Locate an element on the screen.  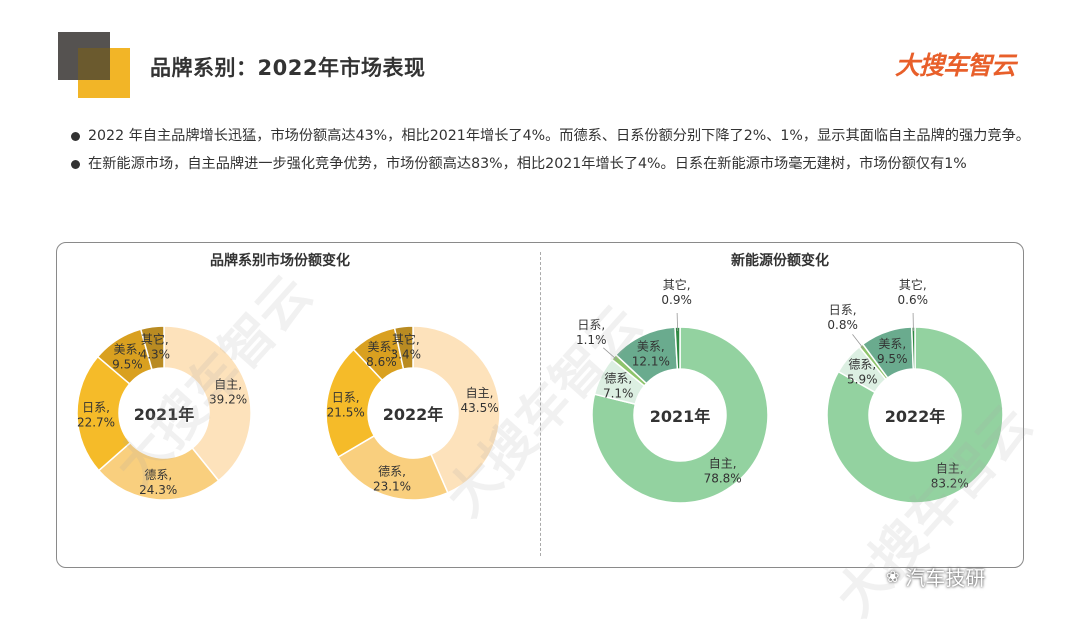
footer-label: 汽车技研 is located at coordinates (945, 576).